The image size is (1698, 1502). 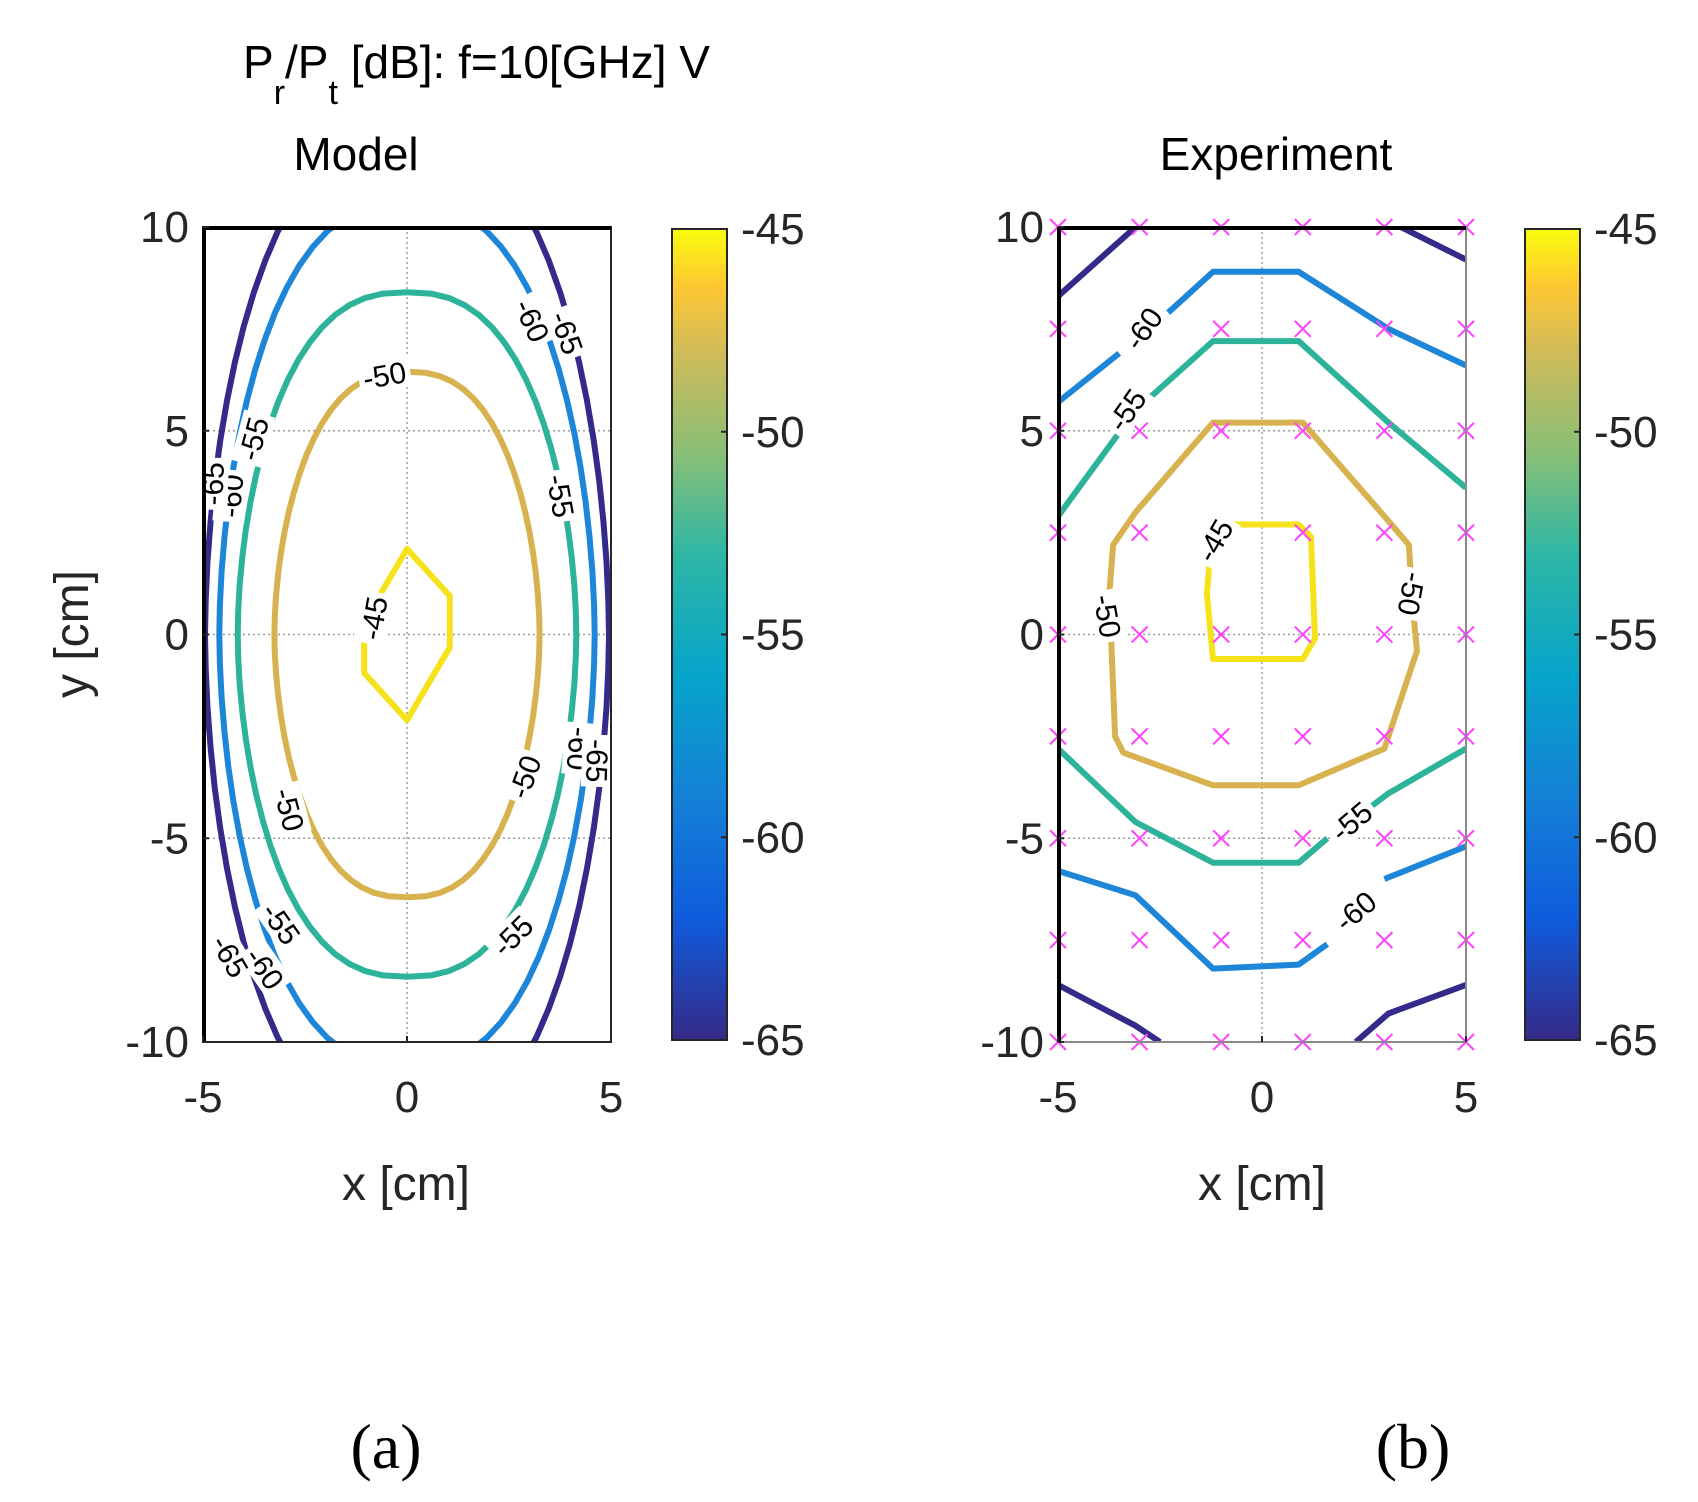 What do you see at coordinates (476, 74) in the screenshot?
I see `figure-suptitle: Pr/Pt [dB]: f=10[GHz] V` at bounding box center [476, 74].